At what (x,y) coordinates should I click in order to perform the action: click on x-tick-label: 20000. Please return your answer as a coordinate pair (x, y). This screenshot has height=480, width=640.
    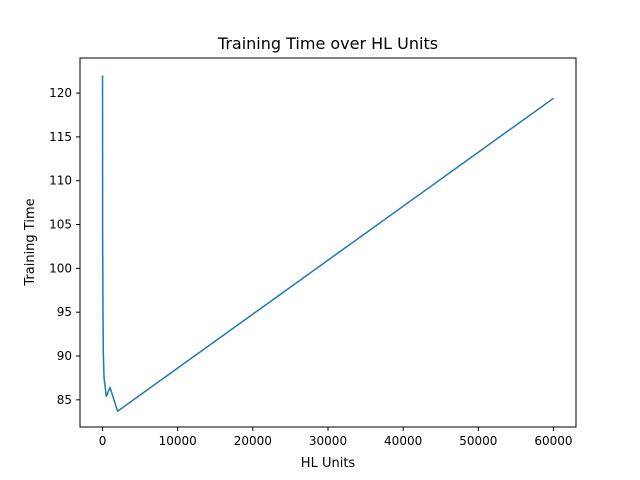
    Looking at the image, I should click on (253, 441).